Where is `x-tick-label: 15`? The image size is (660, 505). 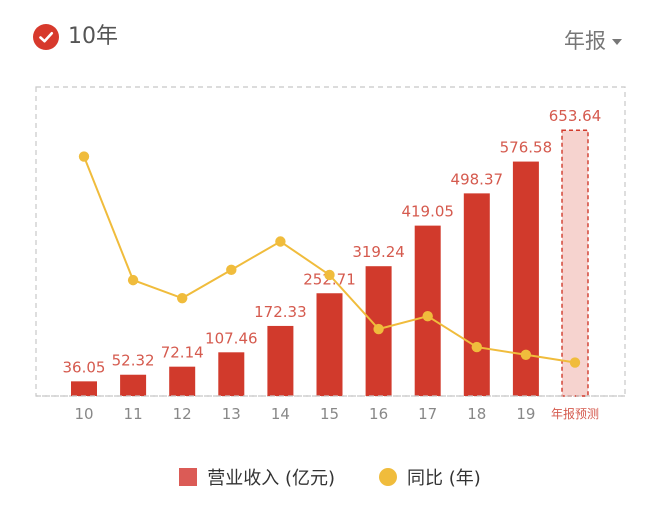
x-tick-label: 15 is located at coordinates (329, 414).